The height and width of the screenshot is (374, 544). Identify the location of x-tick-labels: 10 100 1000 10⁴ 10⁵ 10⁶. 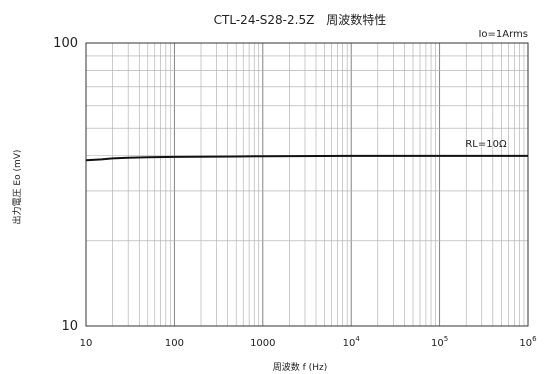
(309, 342).